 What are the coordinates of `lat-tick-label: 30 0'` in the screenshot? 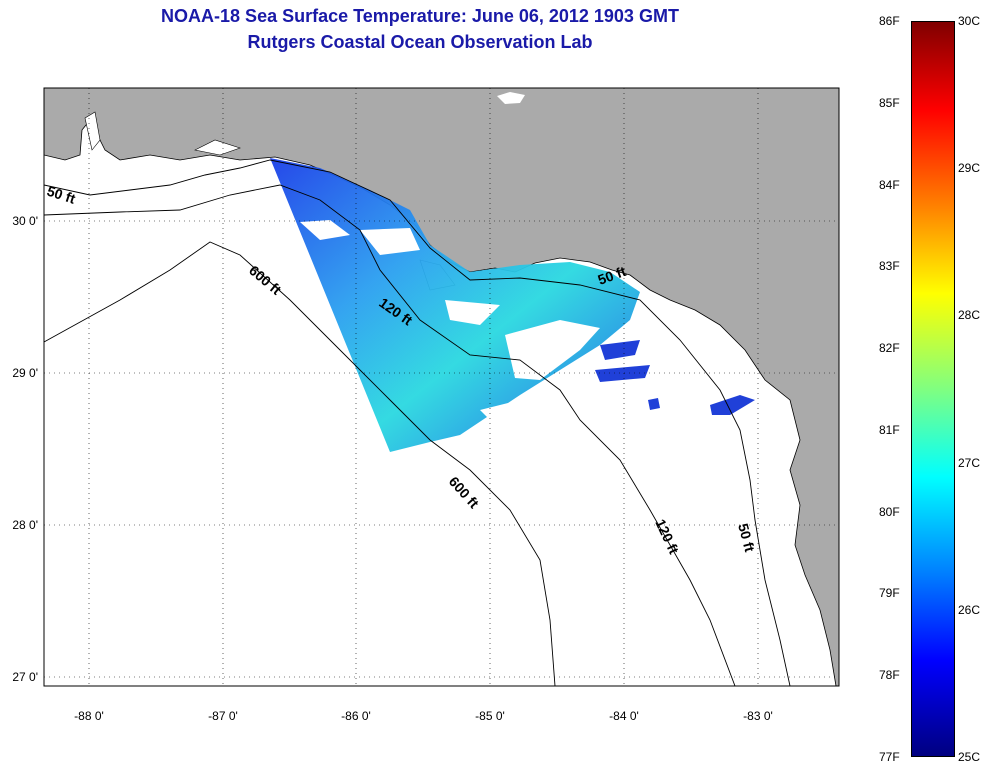 It's located at (25, 221).